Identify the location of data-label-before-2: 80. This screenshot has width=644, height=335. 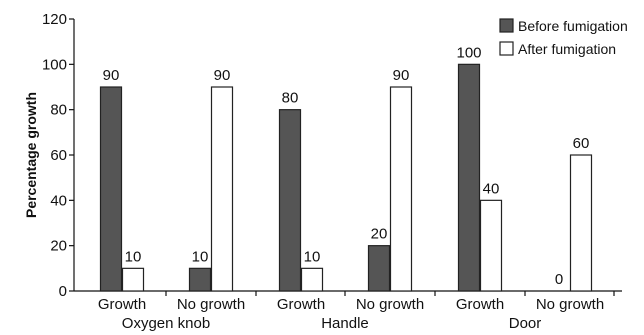
(290, 98).